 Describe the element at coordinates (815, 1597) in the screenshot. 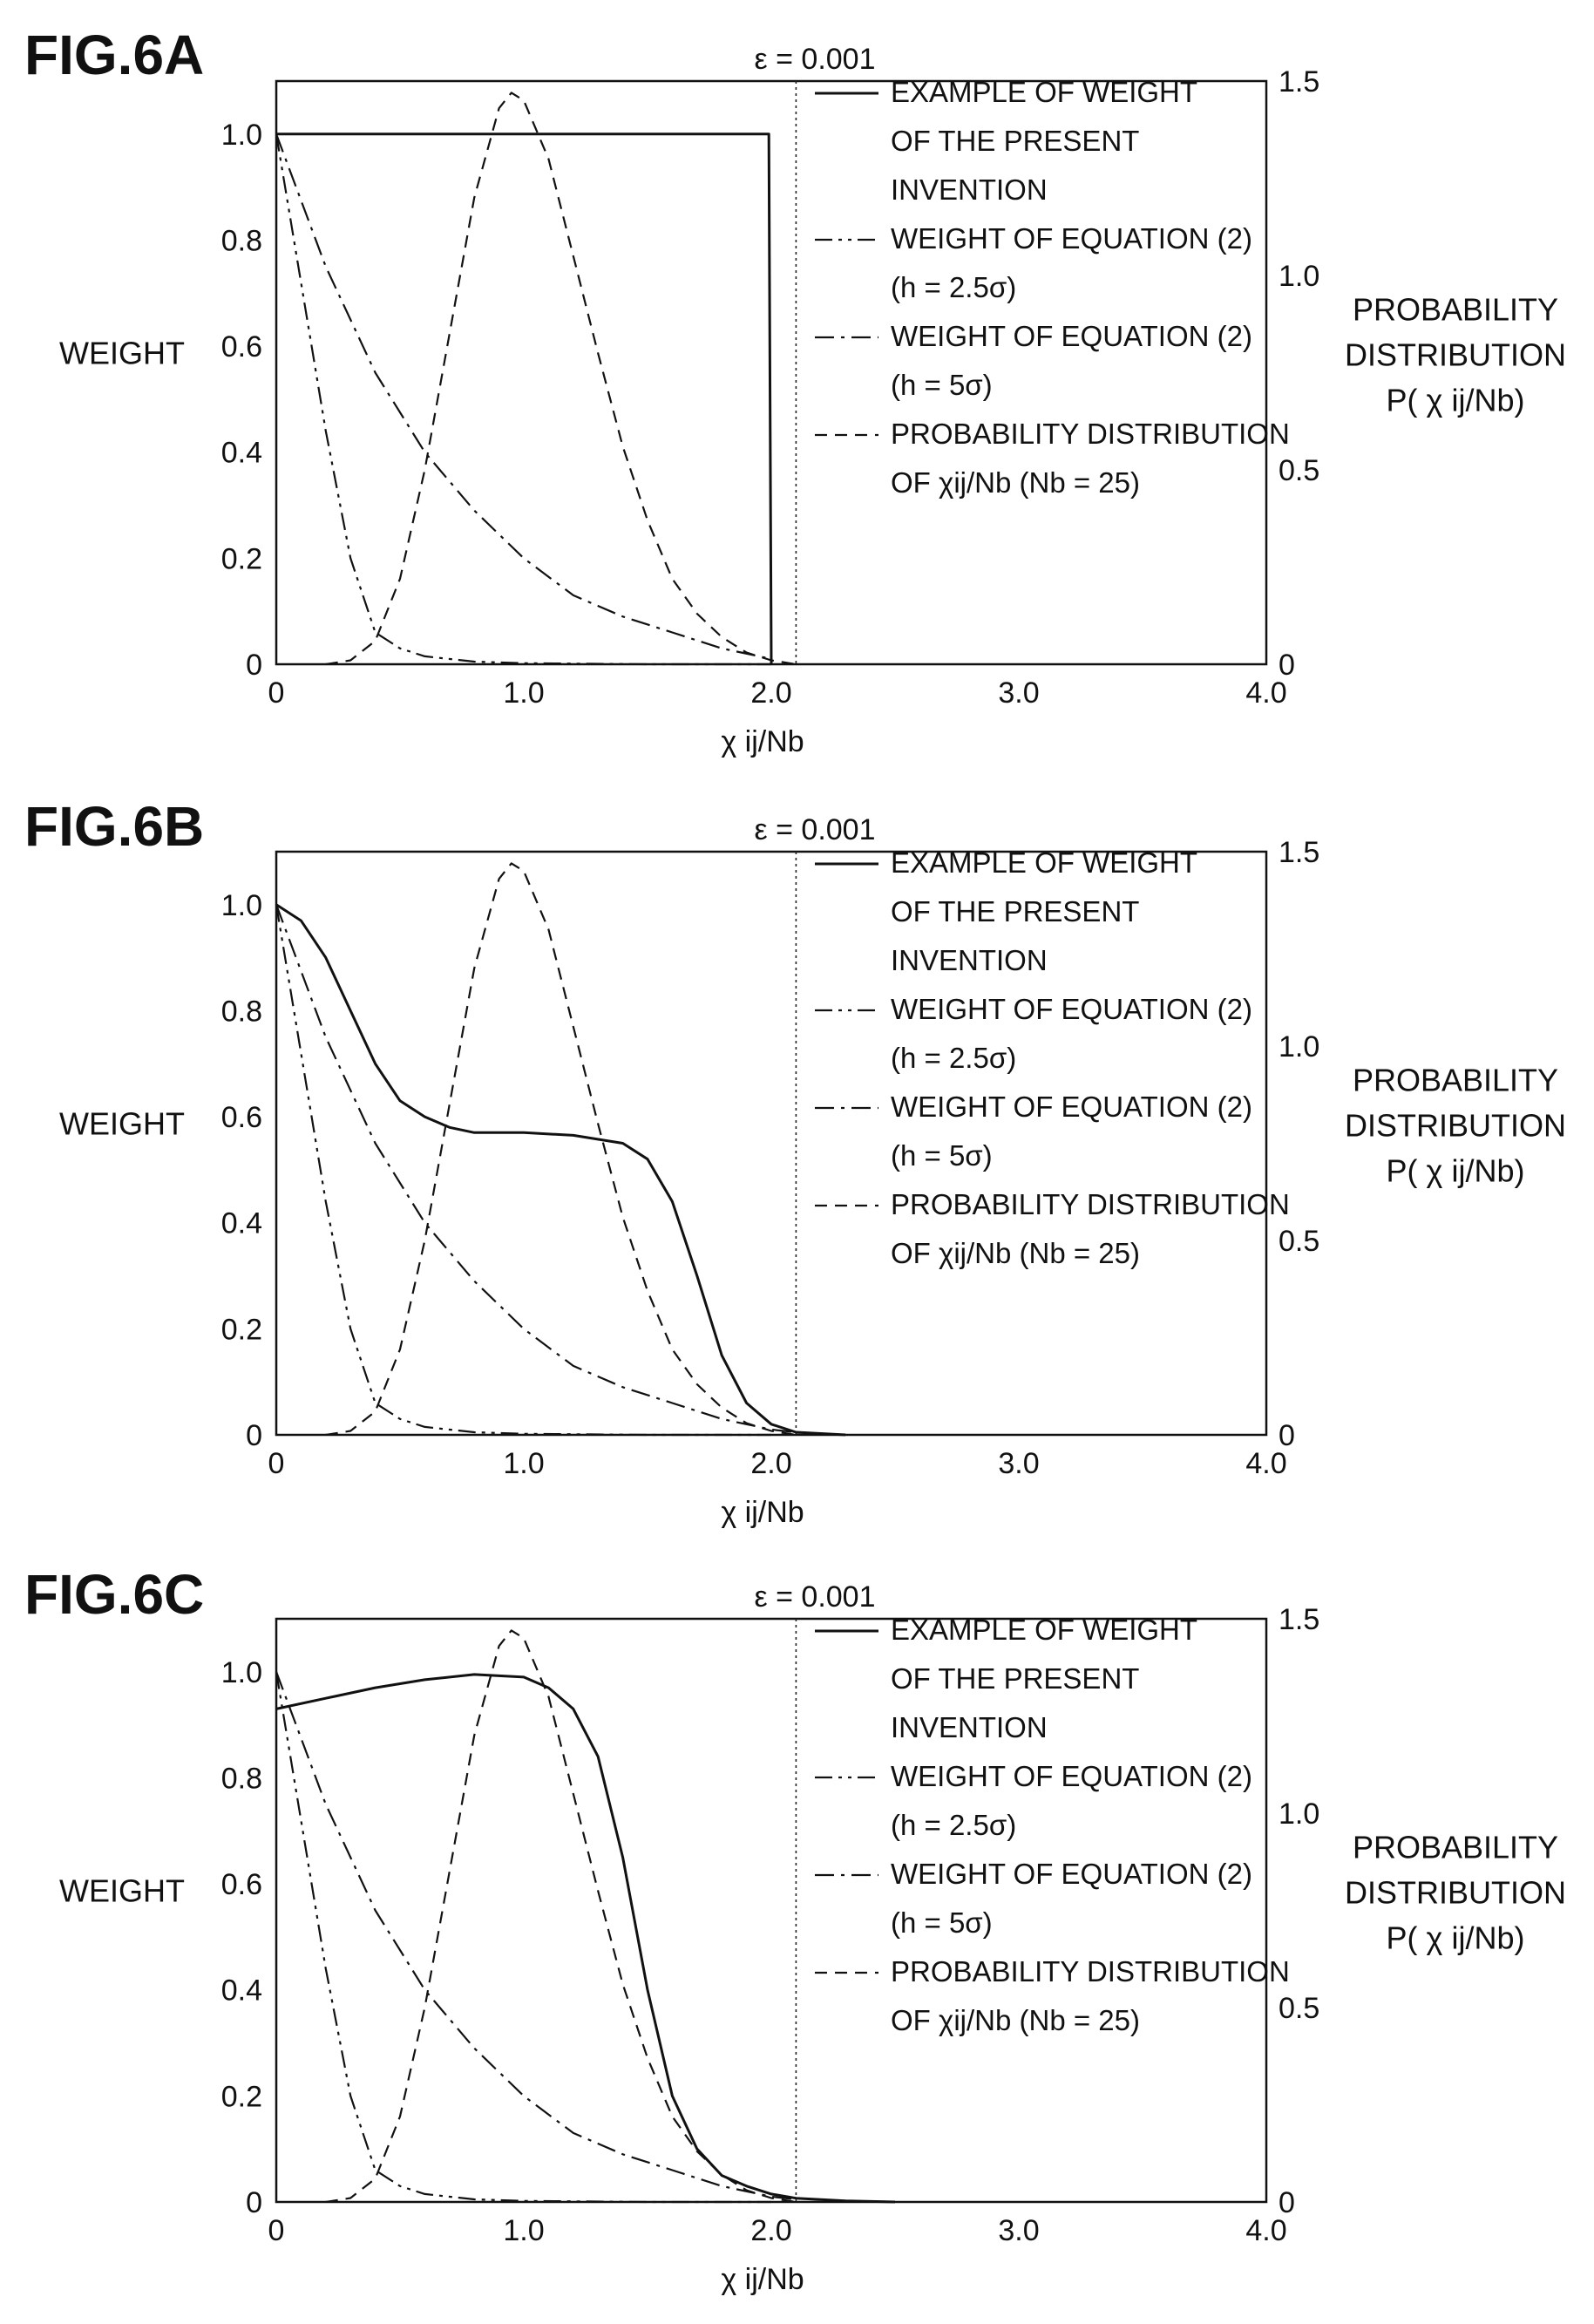

I see `chart-title: ε = 0.001` at that location.